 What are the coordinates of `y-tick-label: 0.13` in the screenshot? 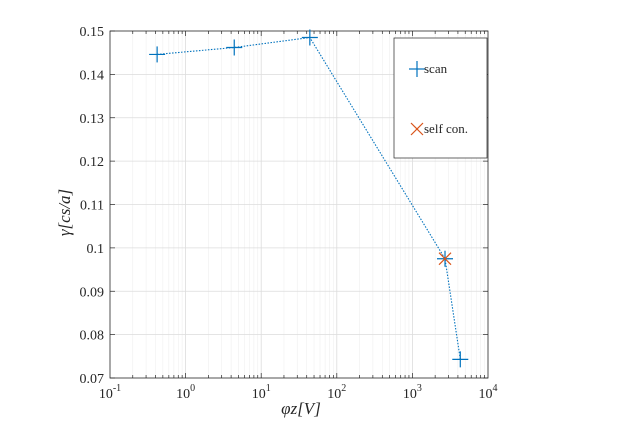 It's located at (92, 119).